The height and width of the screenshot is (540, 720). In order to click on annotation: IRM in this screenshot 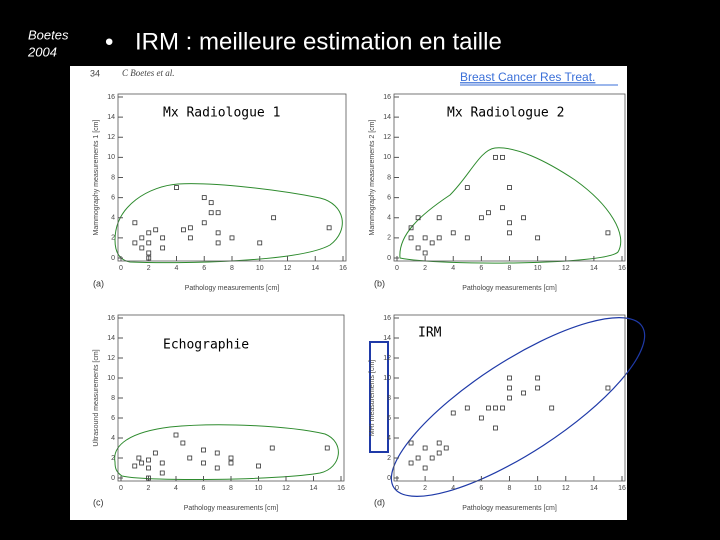, I will do `click(430, 333)`.